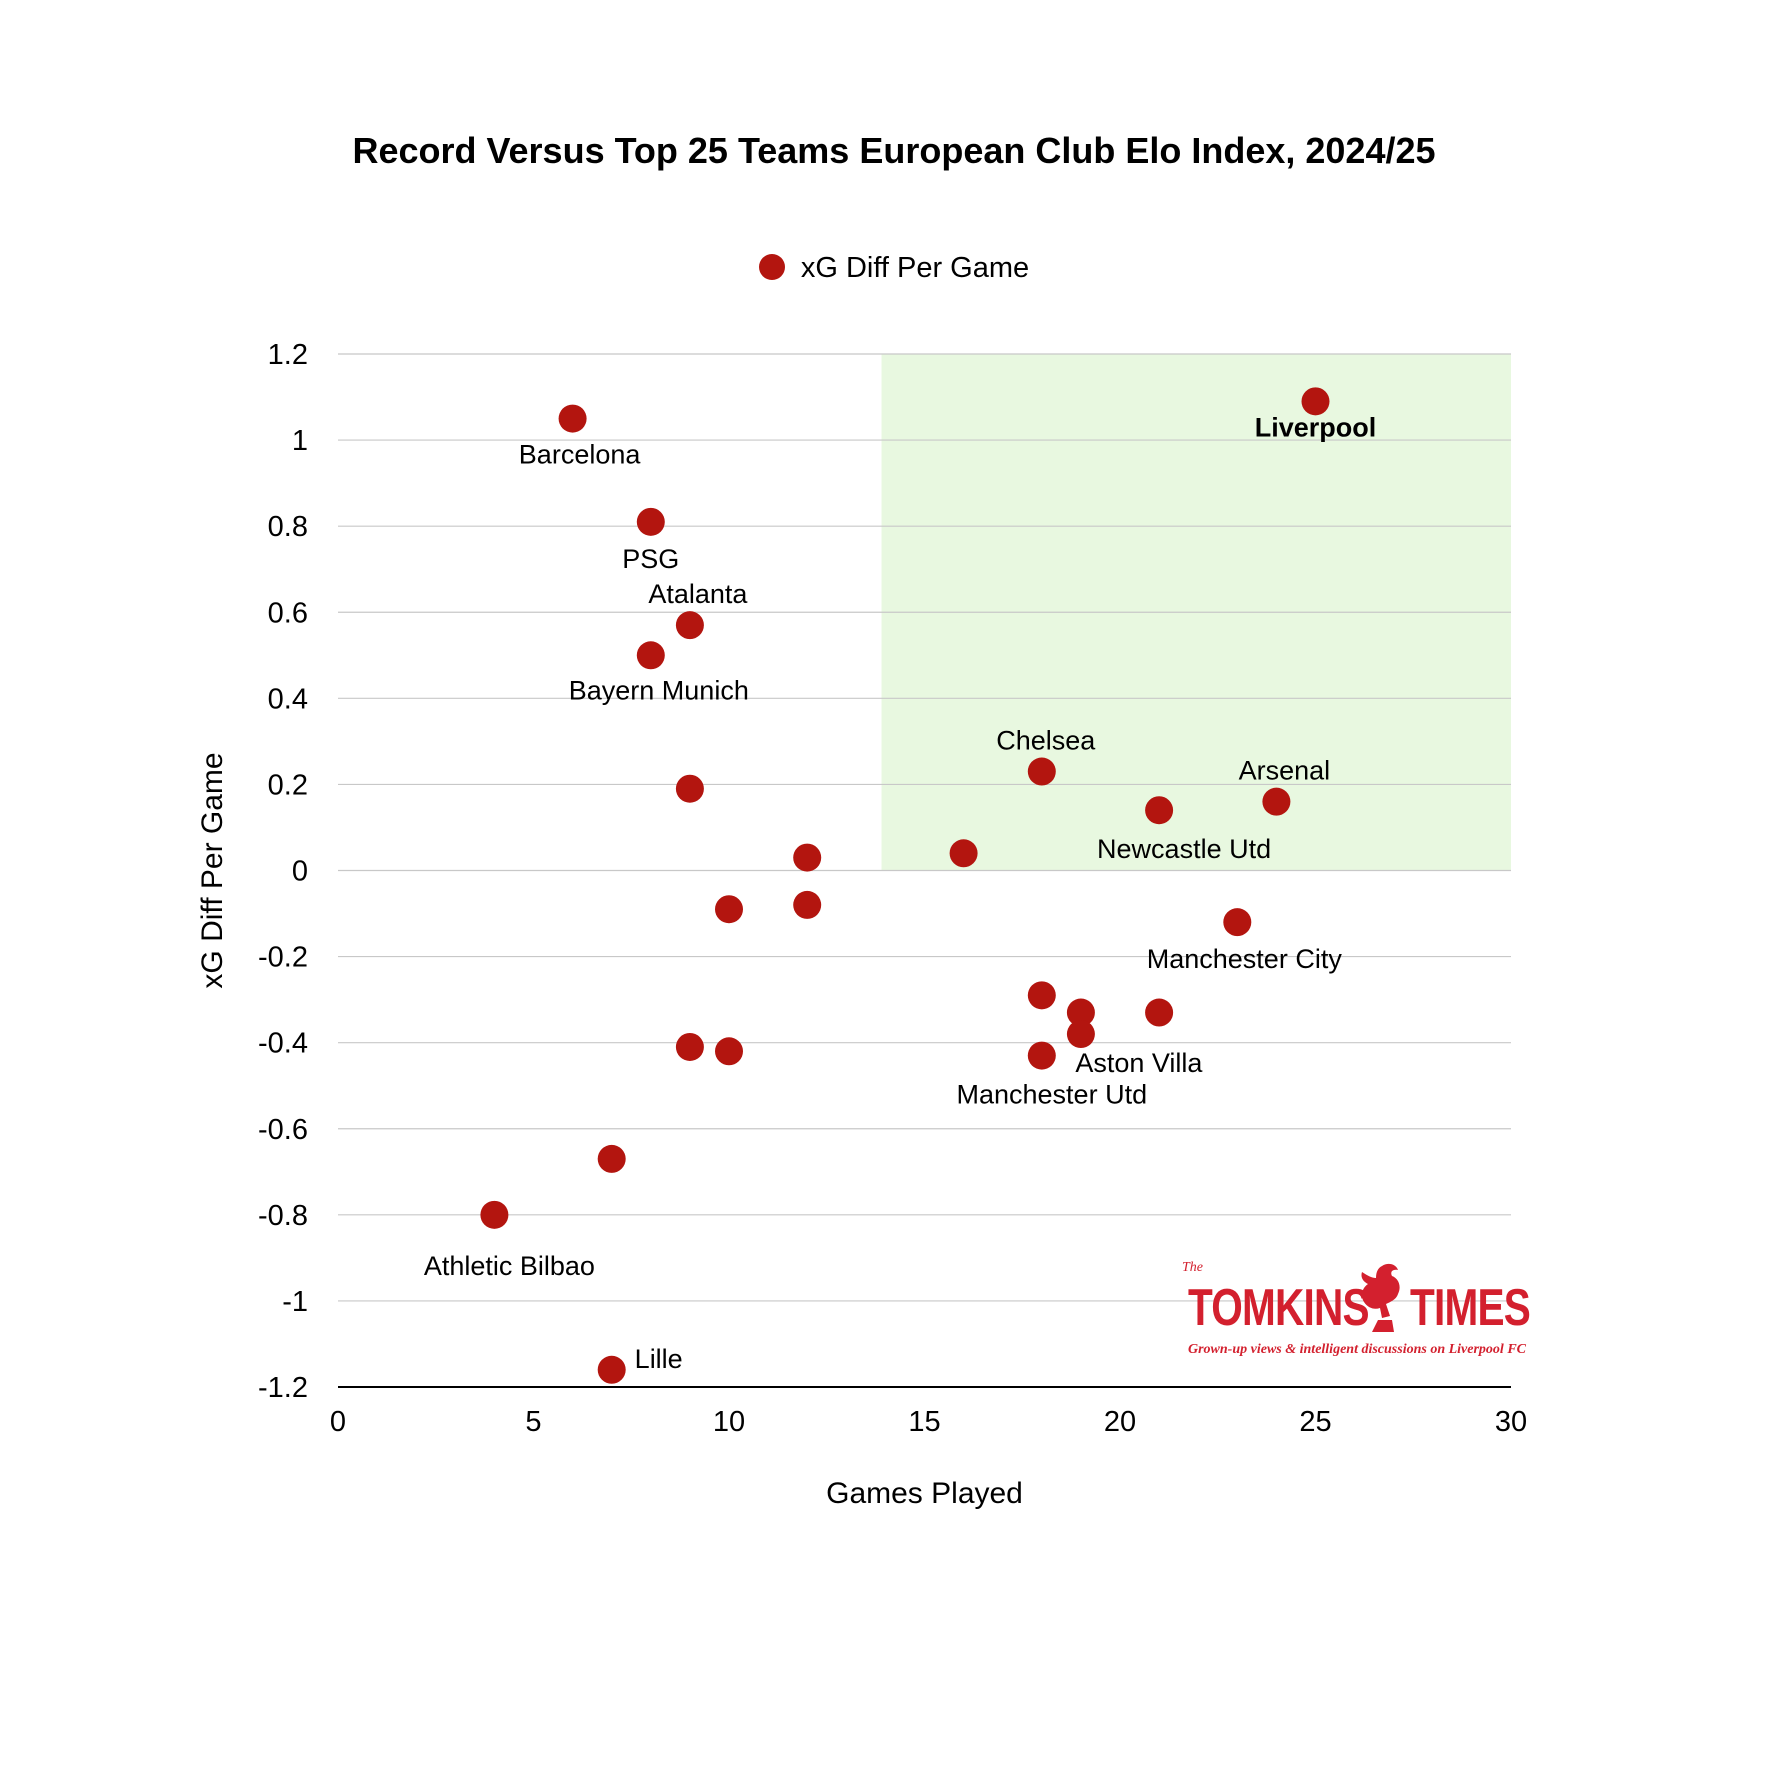  What do you see at coordinates (924, 1422) in the screenshot?
I see `x-tick-label: 15` at bounding box center [924, 1422].